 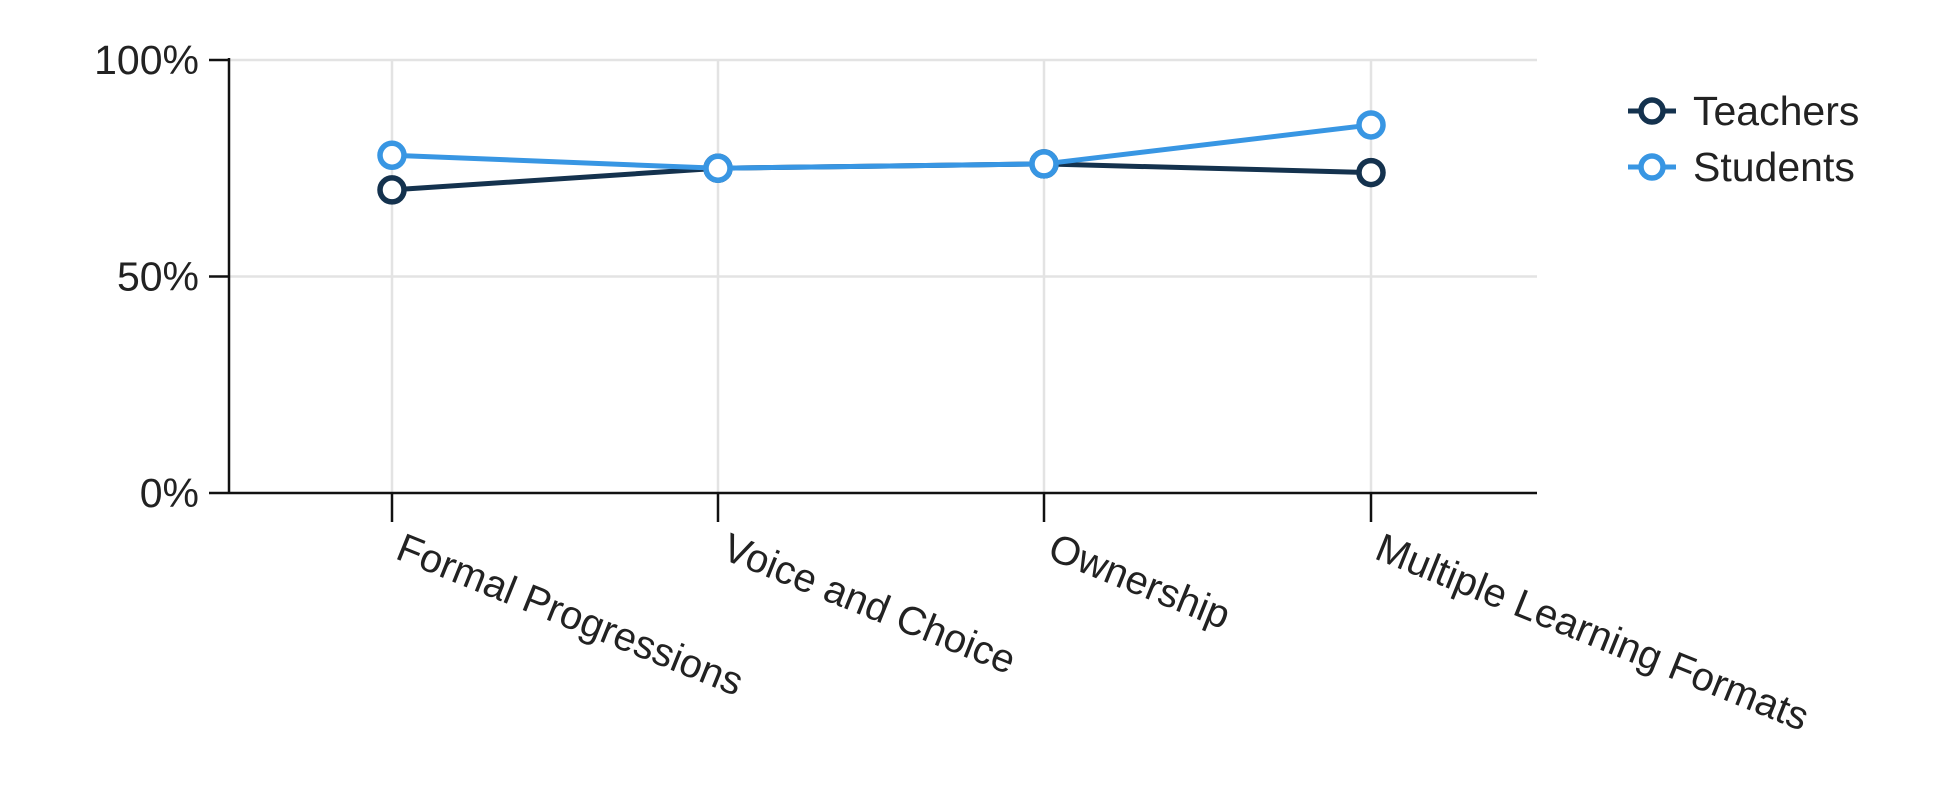 What do you see at coordinates (1140, 582) in the screenshot?
I see `x-tick-label: Ownership` at bounding box center [1140, 582].